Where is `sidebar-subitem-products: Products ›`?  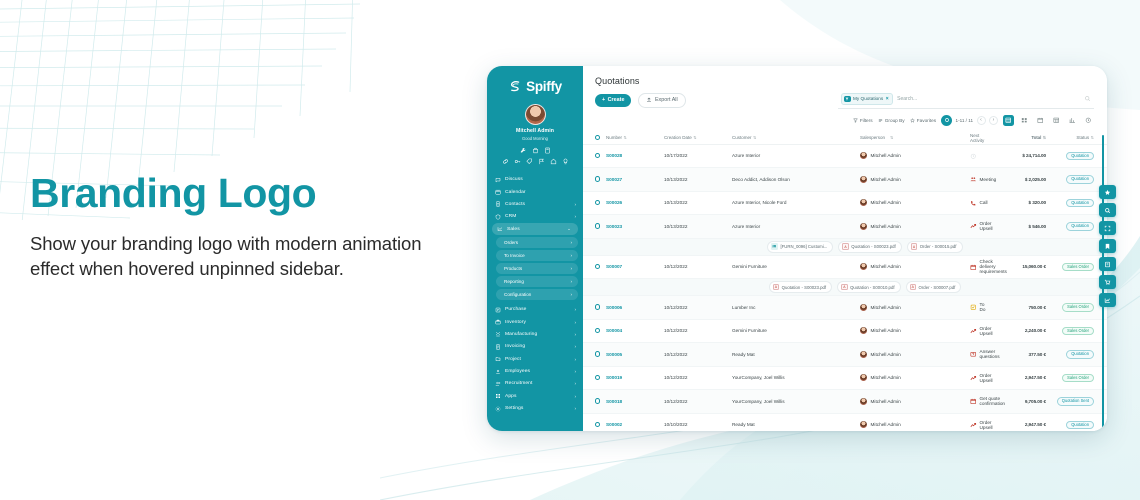 sidebar-subitem-products: Products › is located at coordinates (537, 269).